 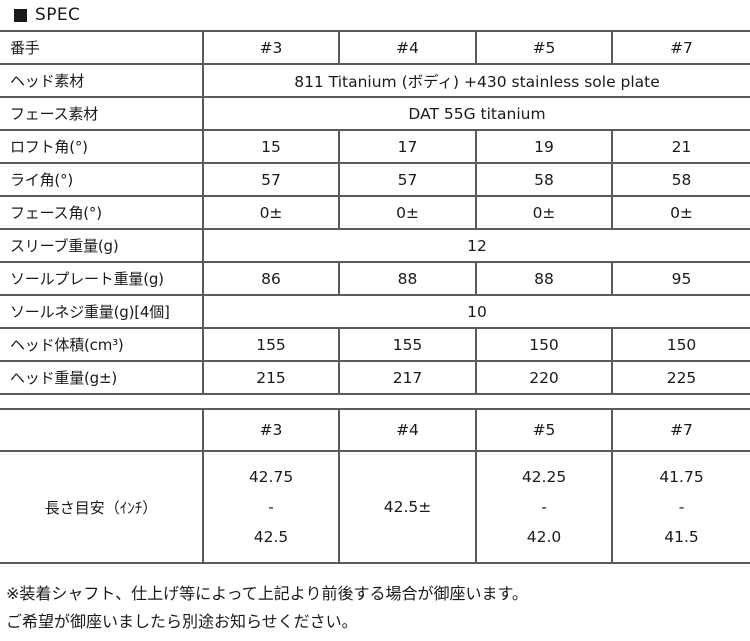 I want to click on length-5-line-1: 42.25, so click(x=544, y=476).